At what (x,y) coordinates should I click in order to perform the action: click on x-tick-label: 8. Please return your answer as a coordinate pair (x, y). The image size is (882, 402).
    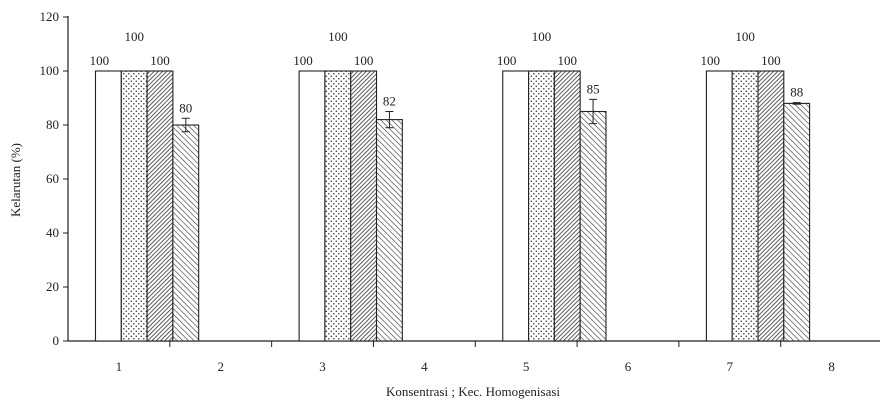
    Looking at the image, I should click on (831, 366).